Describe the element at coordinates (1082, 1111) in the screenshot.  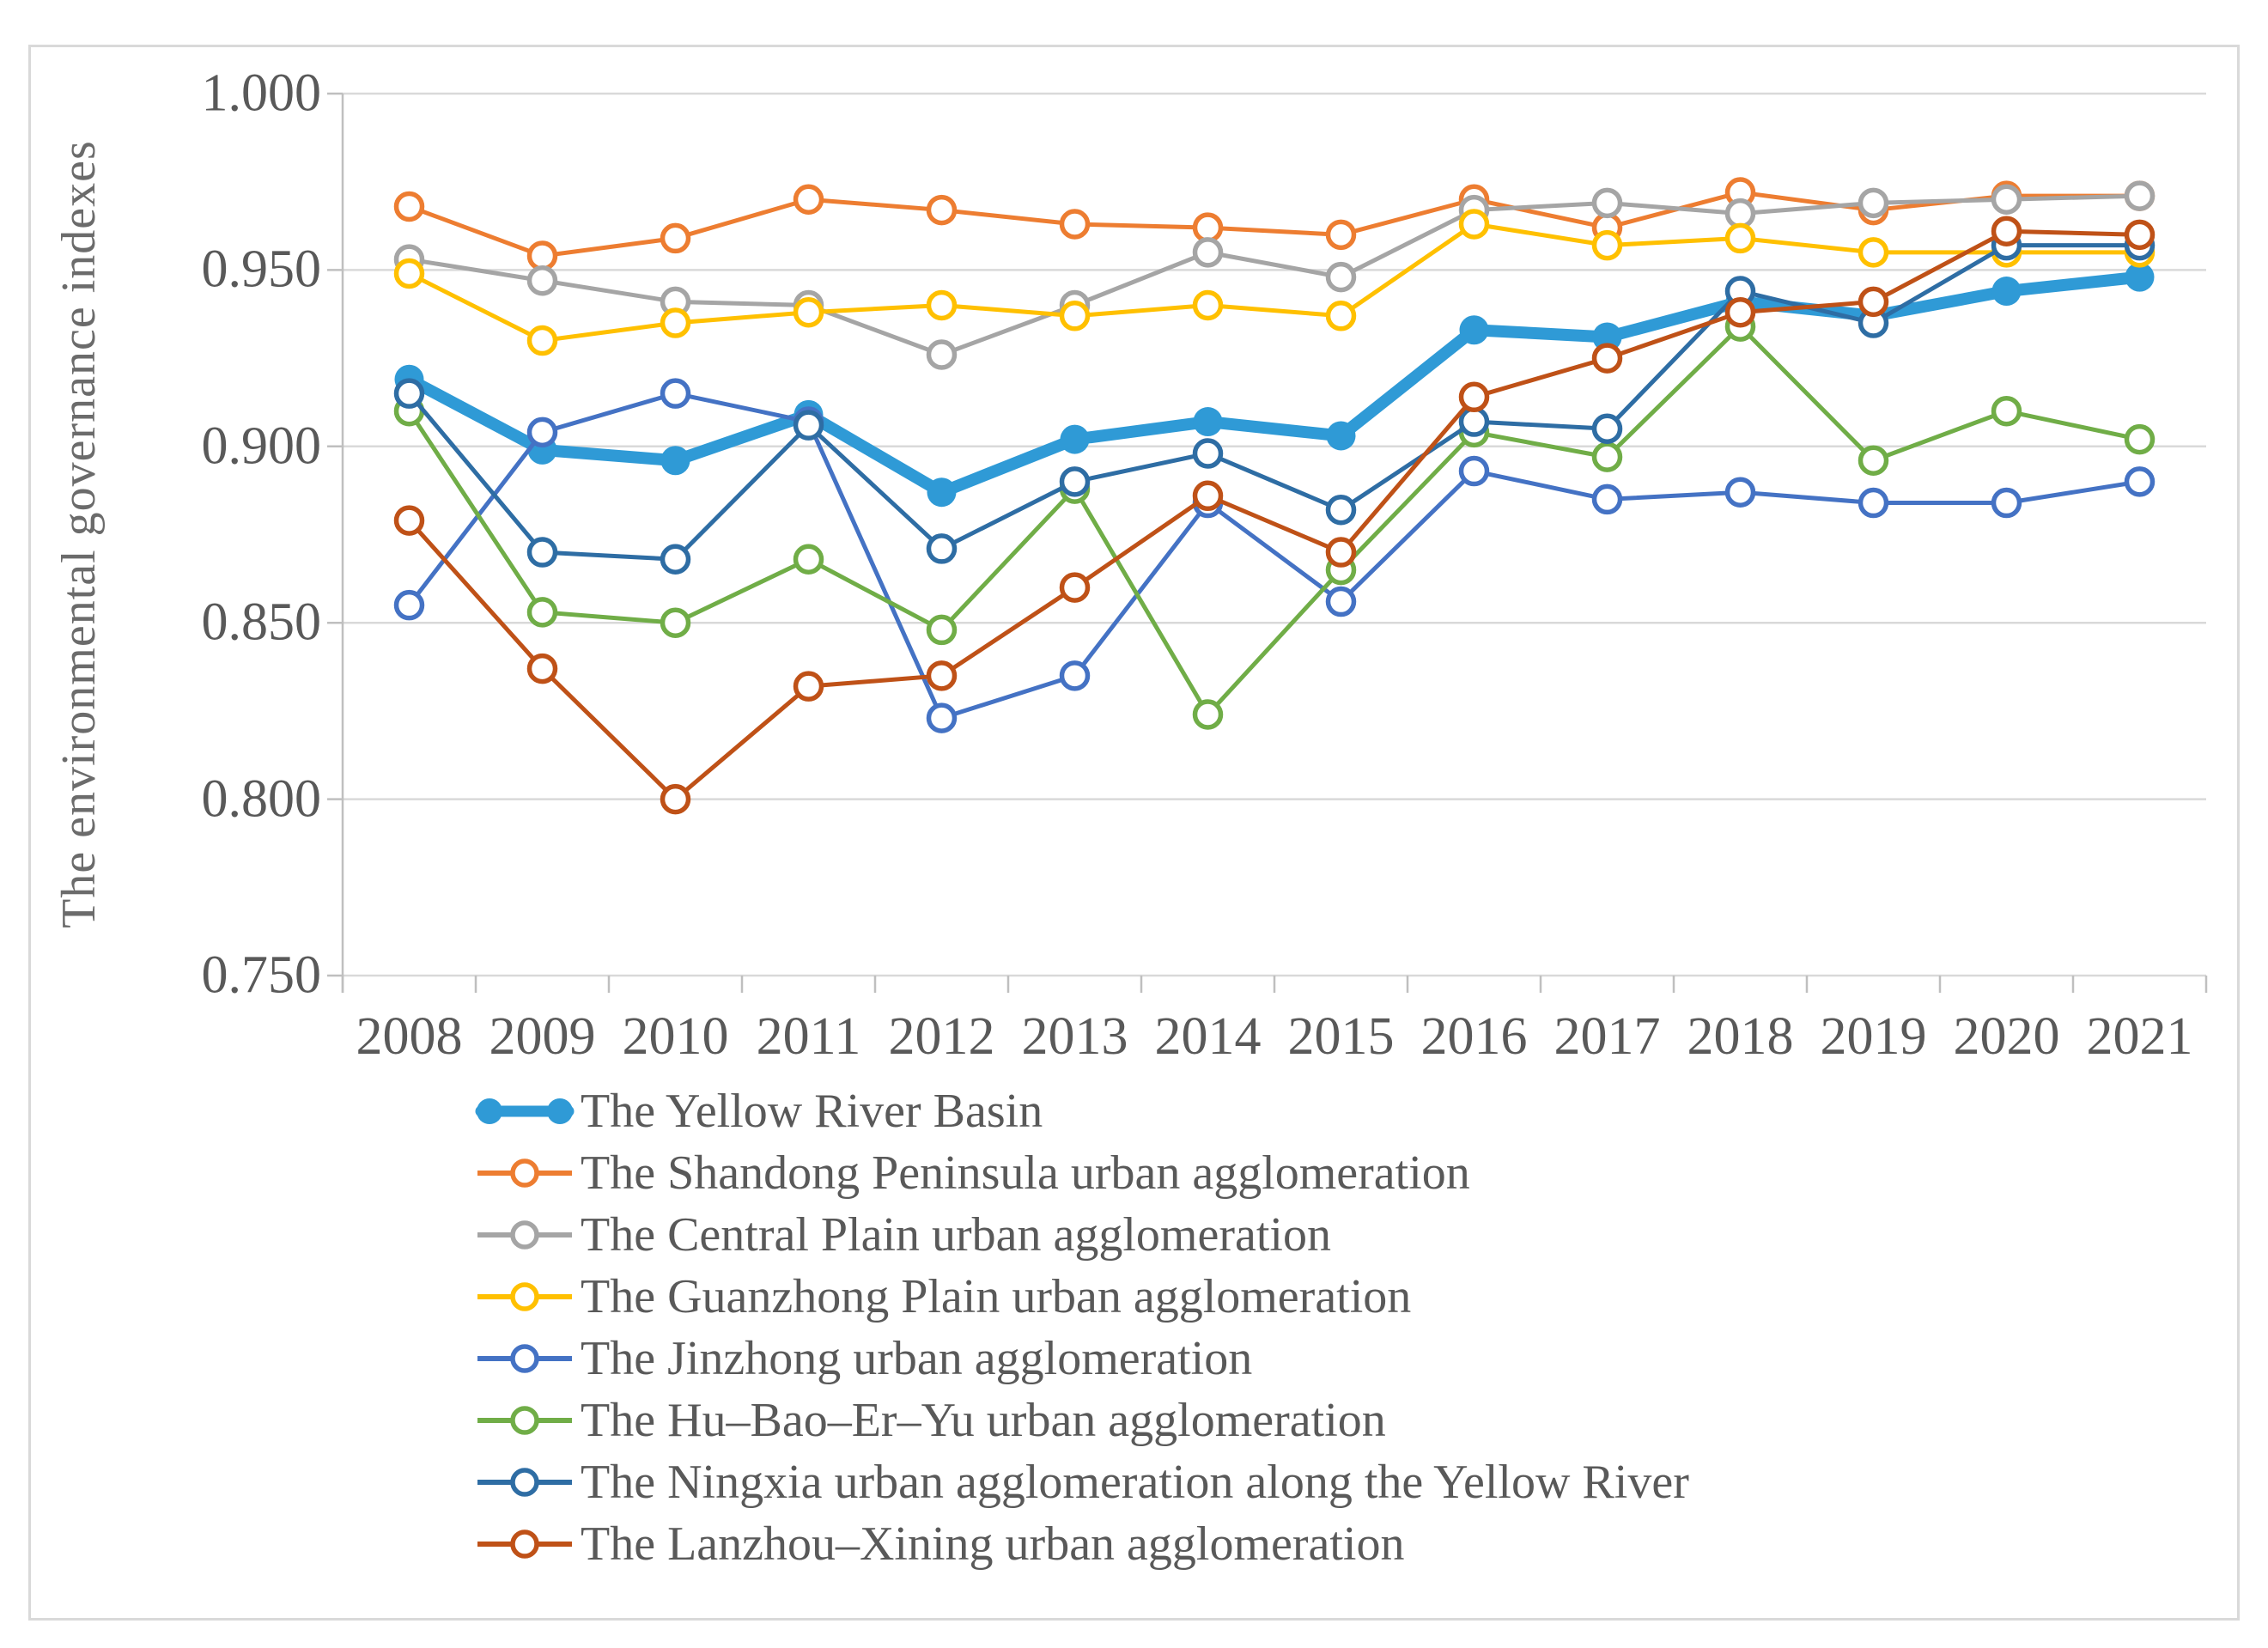
I see `legend-item: The Yellow River Basin` at that location.